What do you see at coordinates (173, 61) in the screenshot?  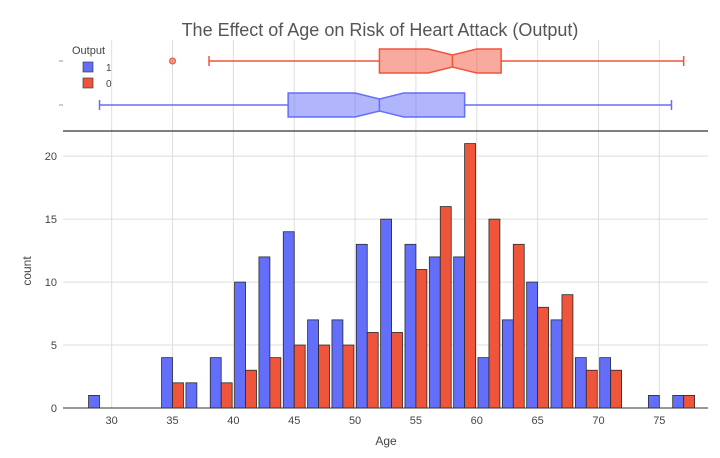 I see `box-outlier` at bounding box center [173, 61].